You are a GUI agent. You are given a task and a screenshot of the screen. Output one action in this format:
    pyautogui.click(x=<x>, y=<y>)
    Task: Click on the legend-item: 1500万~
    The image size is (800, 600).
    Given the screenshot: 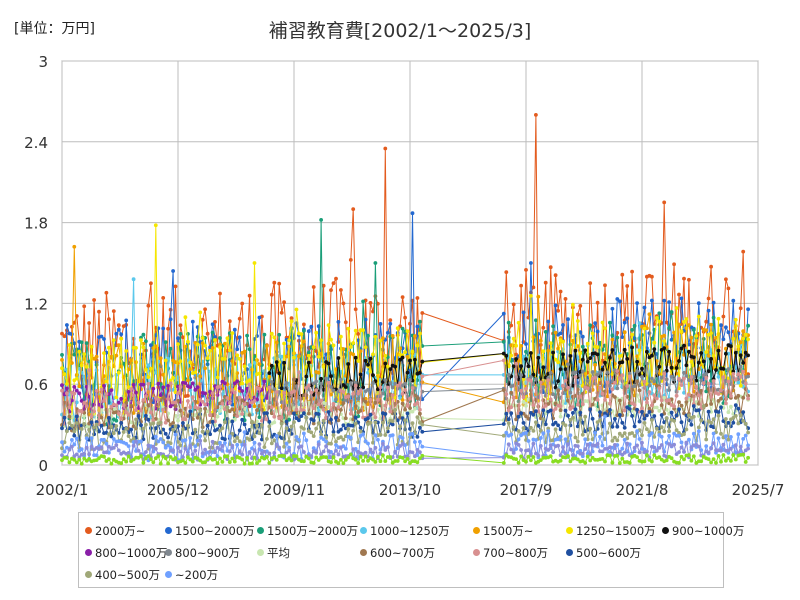 What is the action you would take?
    pyautogui.click(x=503, y=531)
    